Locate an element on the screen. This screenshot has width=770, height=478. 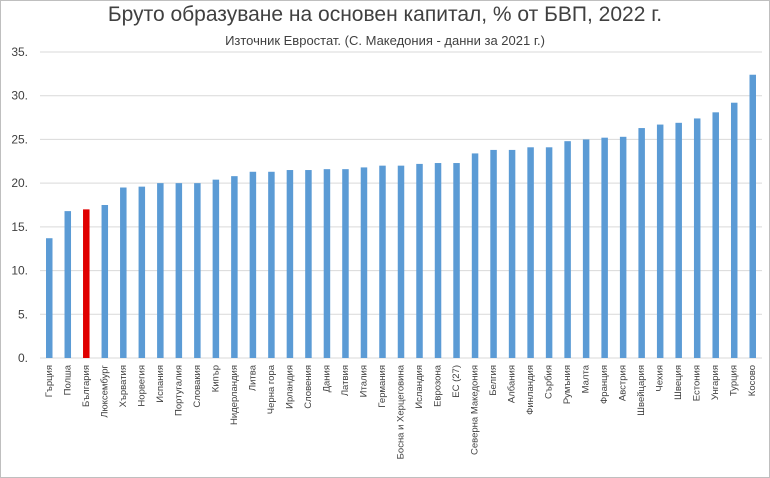
x-tick-label: Босна и Херцеговина is located at coordinates (401, 411).